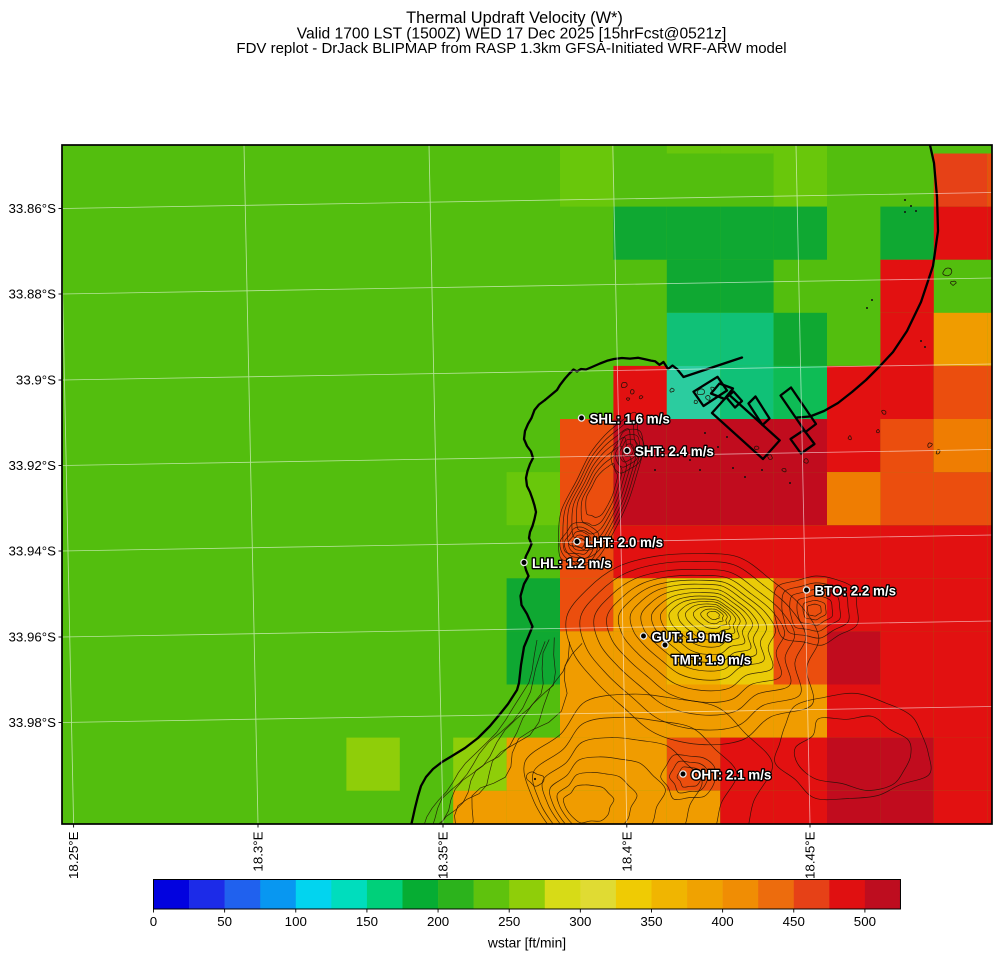 The image size is (1001, 967). Describe the element at coordinates (438, 921) in the screenshot. I see `svg-text: 200` at that location.